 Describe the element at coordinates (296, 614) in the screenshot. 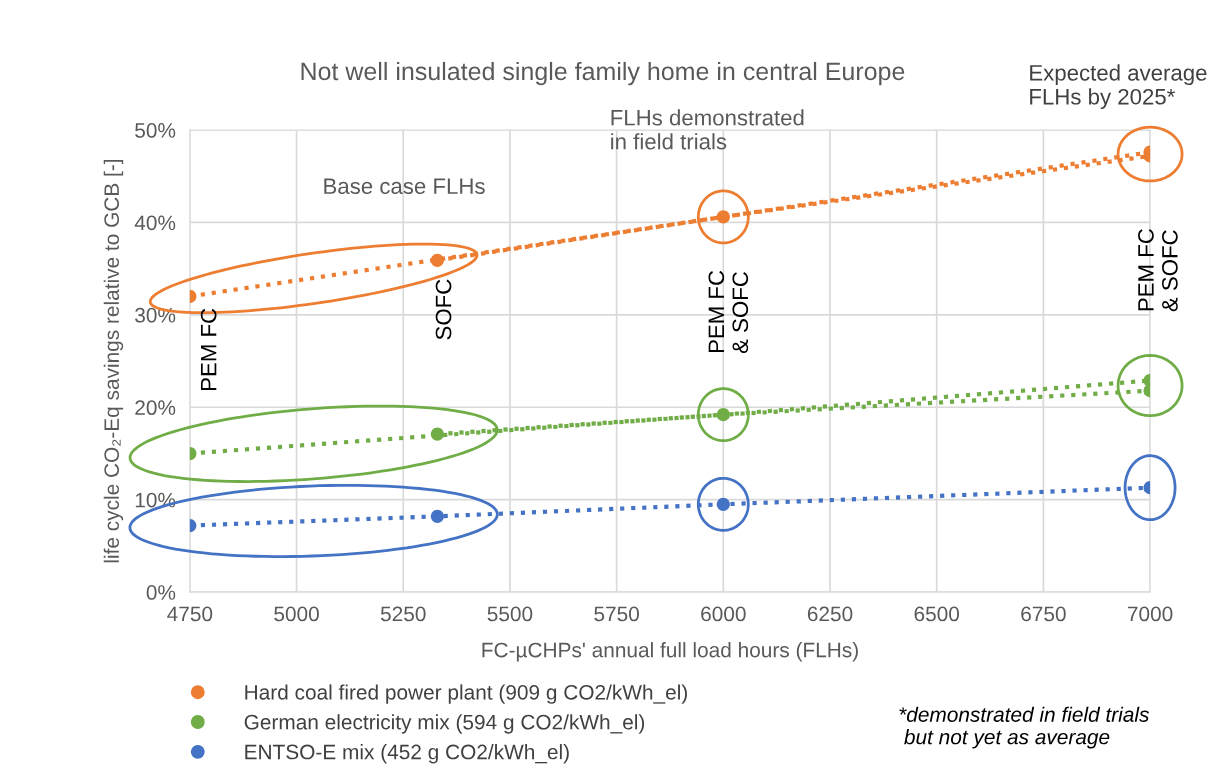

I see `x-tick-label: 5000` at that location.